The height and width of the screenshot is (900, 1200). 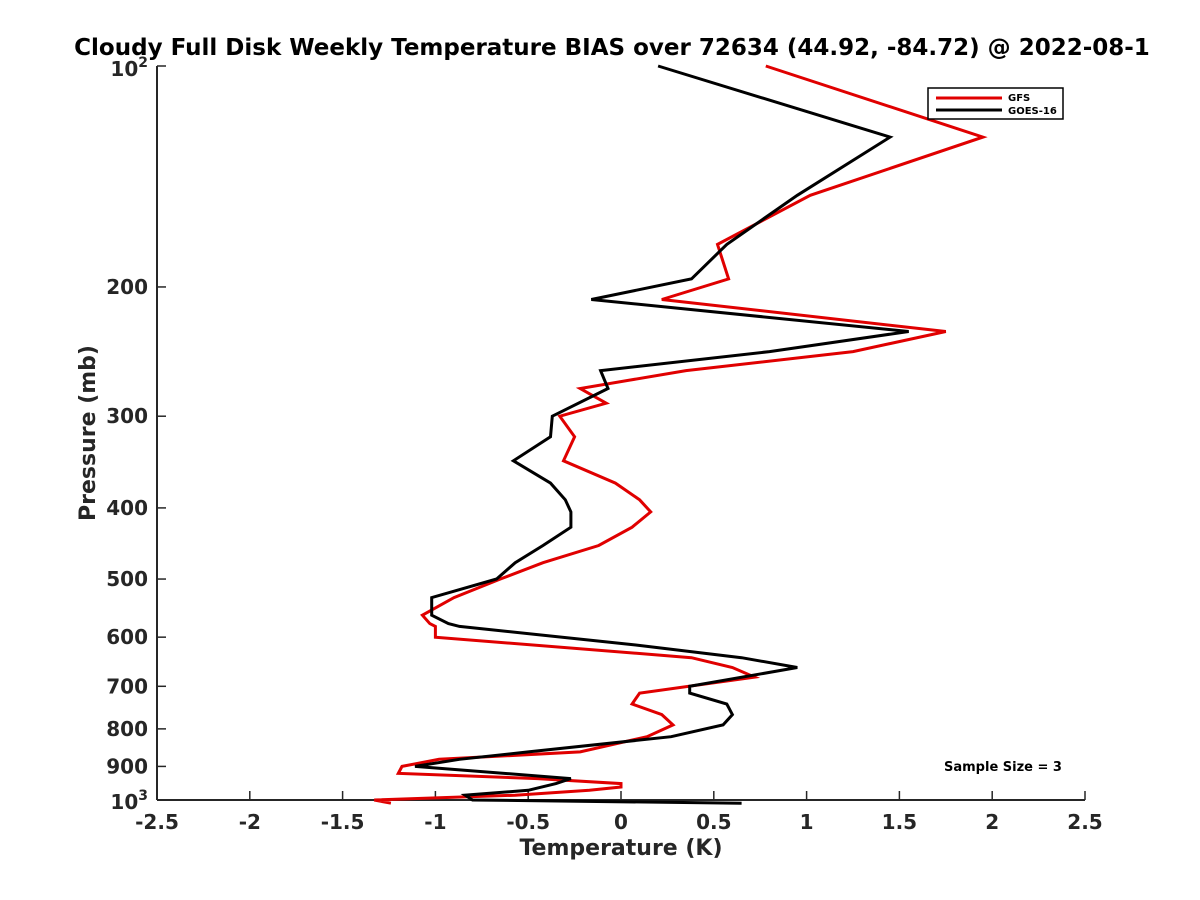 I want to click on y-tick-label: 10³, so click(x=129, y=801).